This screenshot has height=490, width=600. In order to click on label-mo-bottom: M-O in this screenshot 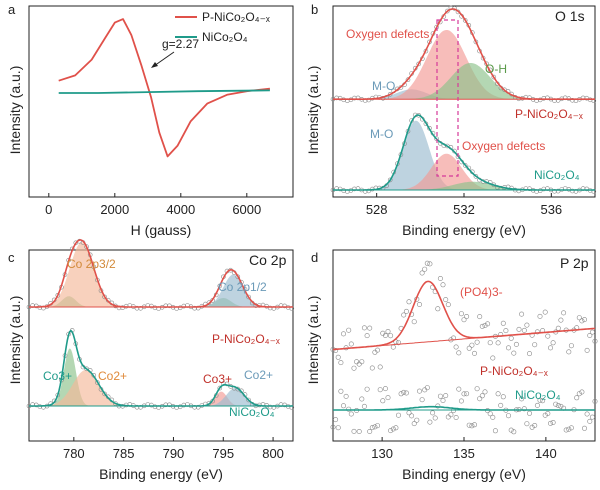, I will do `click(381, 134)`.